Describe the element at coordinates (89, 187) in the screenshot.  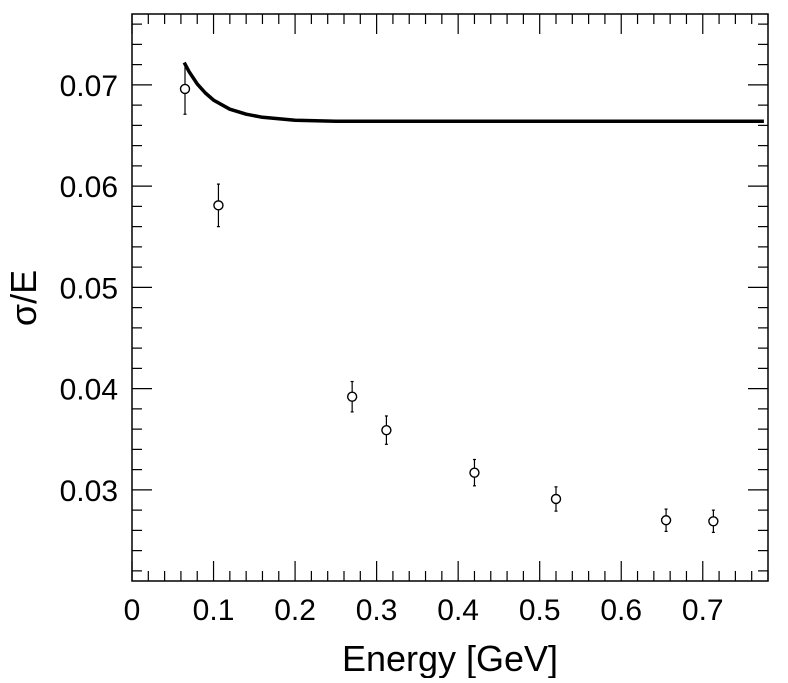
I see `y-tick-label: 0.06` at that location.